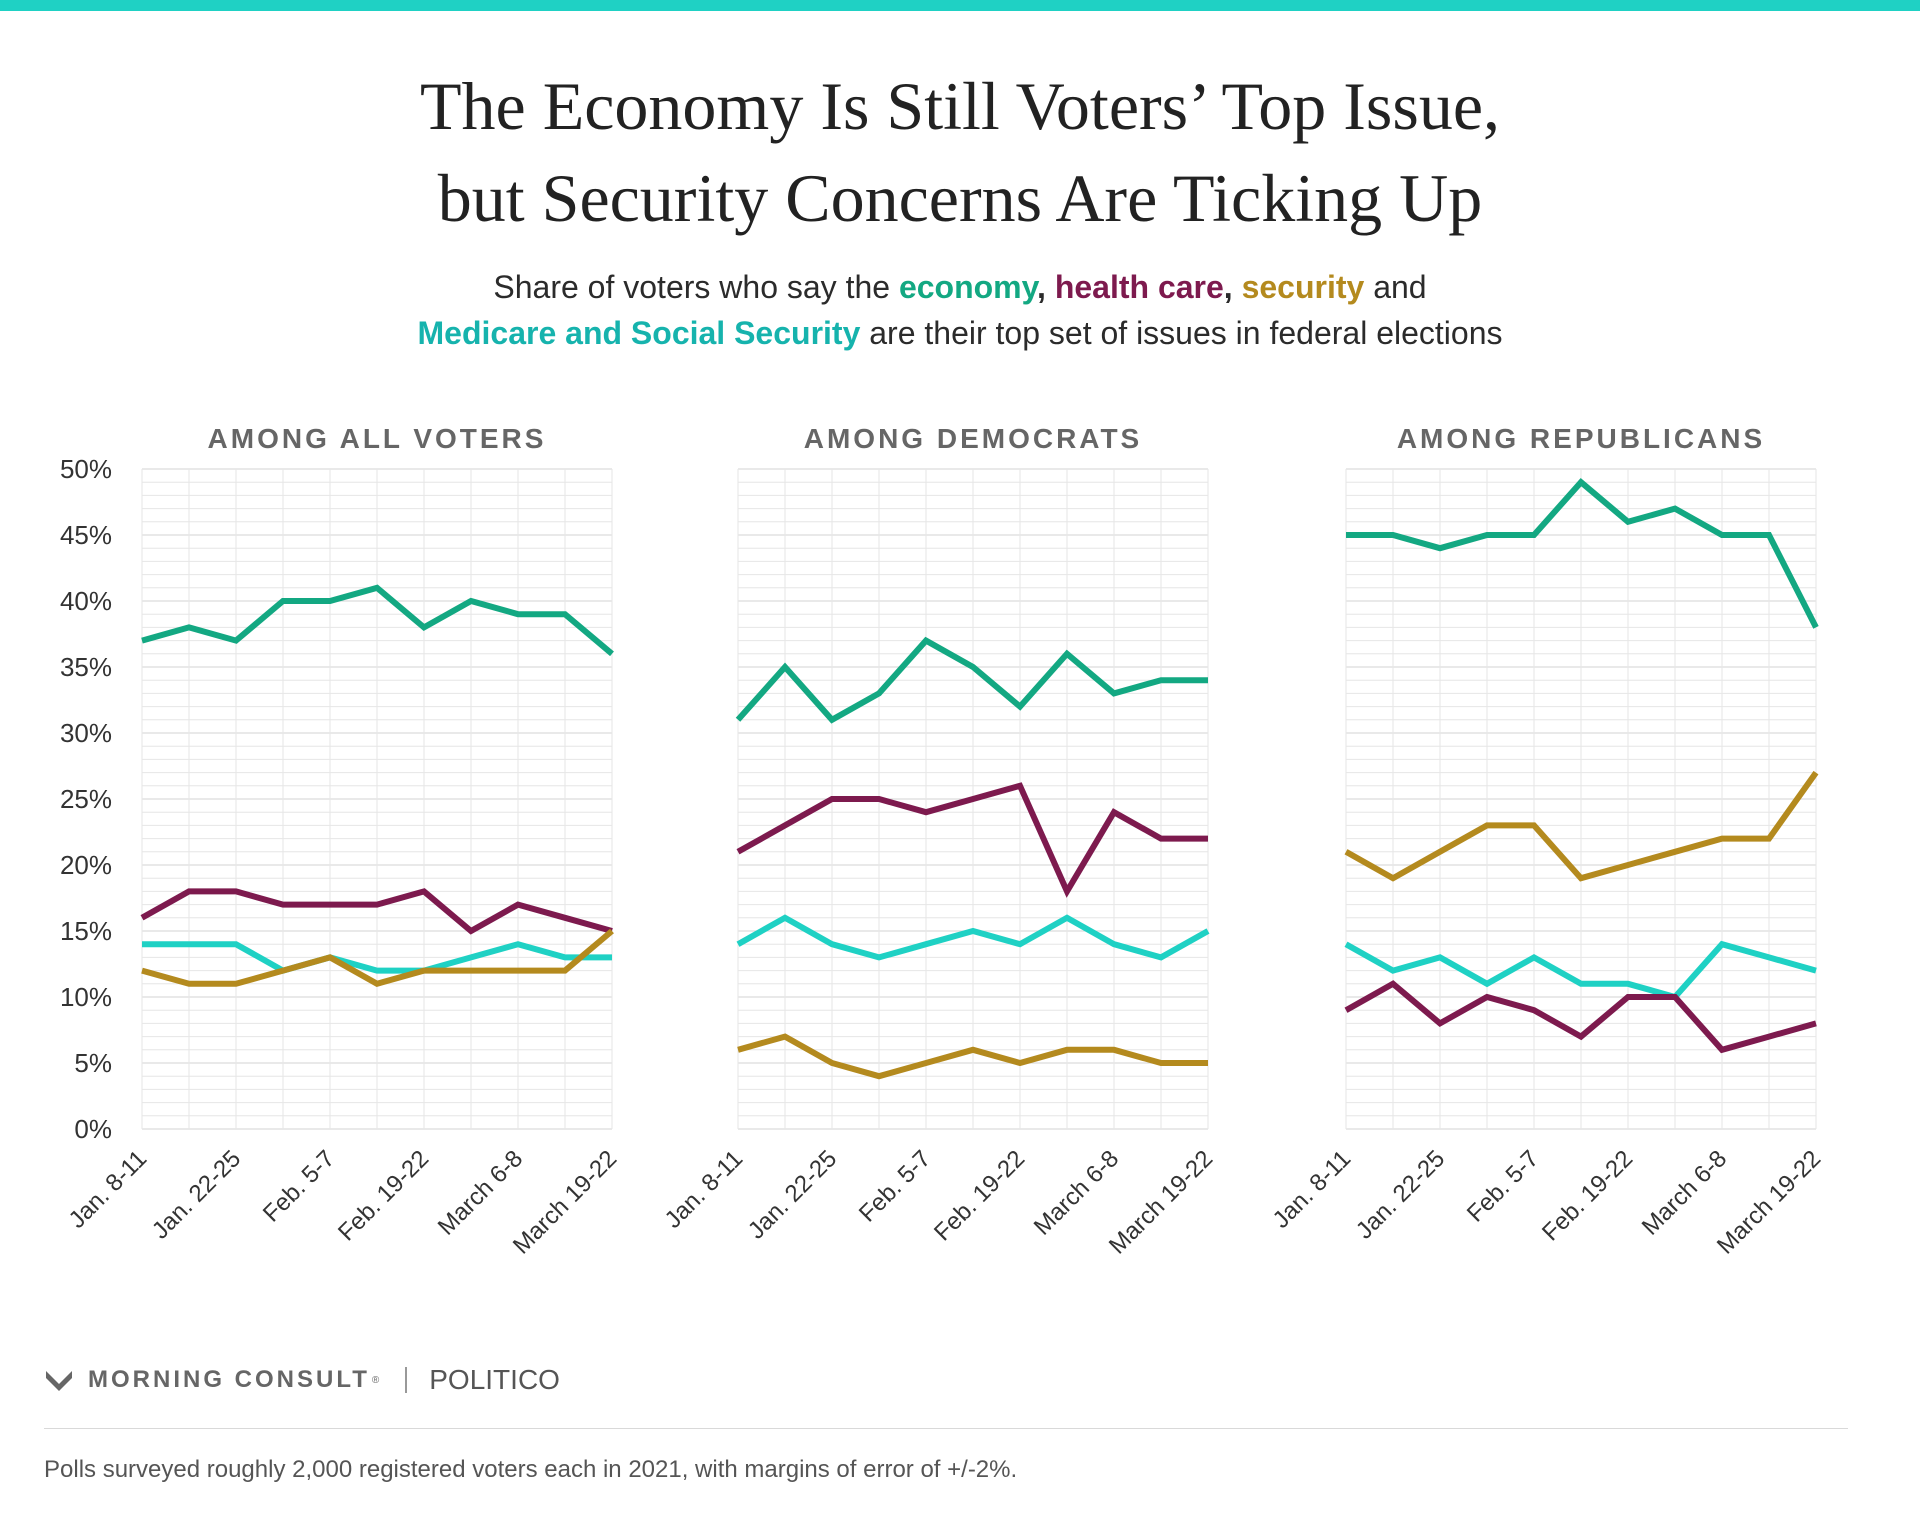 This screenshot has height=1536, width=1920. Describe the element at coordinates (86, 535) in the screenshot. I see `y-tick-label: 45%` at that location.